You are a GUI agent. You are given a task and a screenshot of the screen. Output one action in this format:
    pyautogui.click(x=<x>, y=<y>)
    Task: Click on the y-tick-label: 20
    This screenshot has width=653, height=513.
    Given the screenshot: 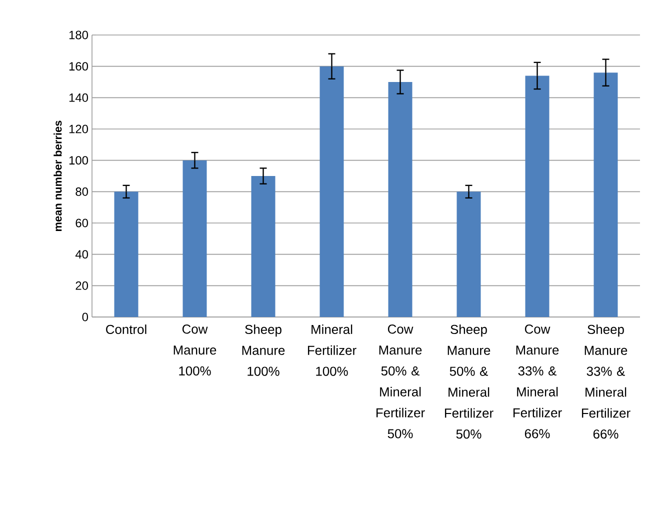 What is the action you would take?
    pyautogui.click(x=82, y=285)
    